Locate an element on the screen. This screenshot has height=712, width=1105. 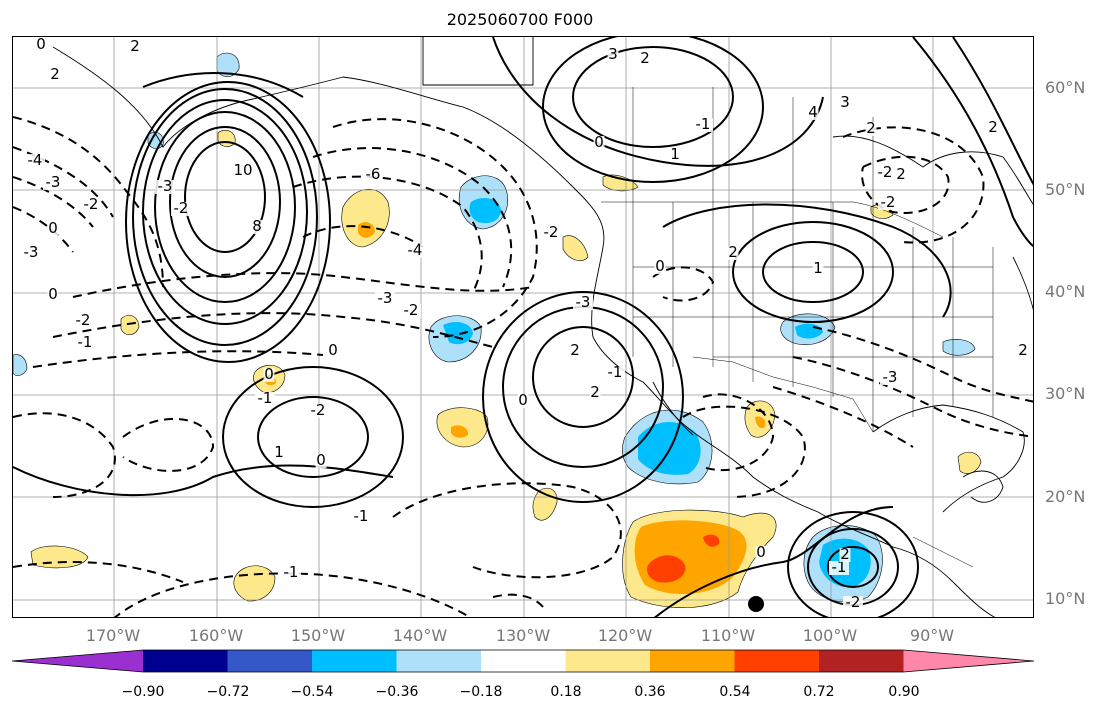
contour-label: 3 is located at coordinates (845, 102).